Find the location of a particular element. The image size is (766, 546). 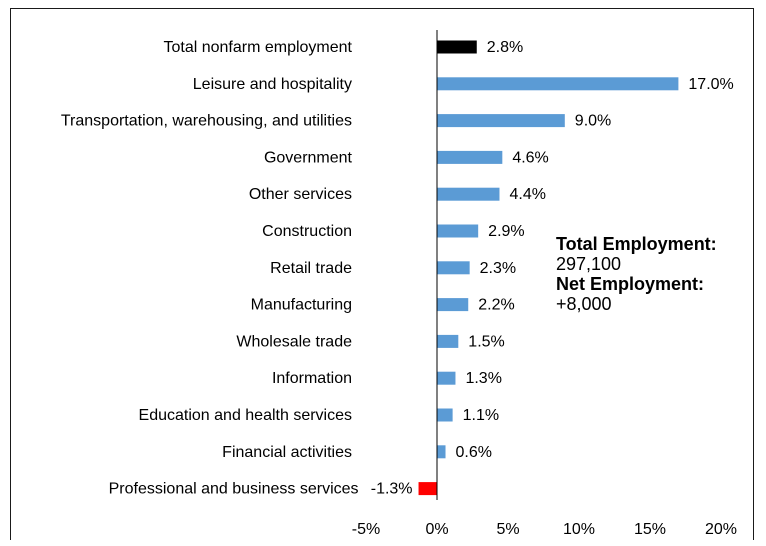

category-label: Information is located at coordinates (312, 378).